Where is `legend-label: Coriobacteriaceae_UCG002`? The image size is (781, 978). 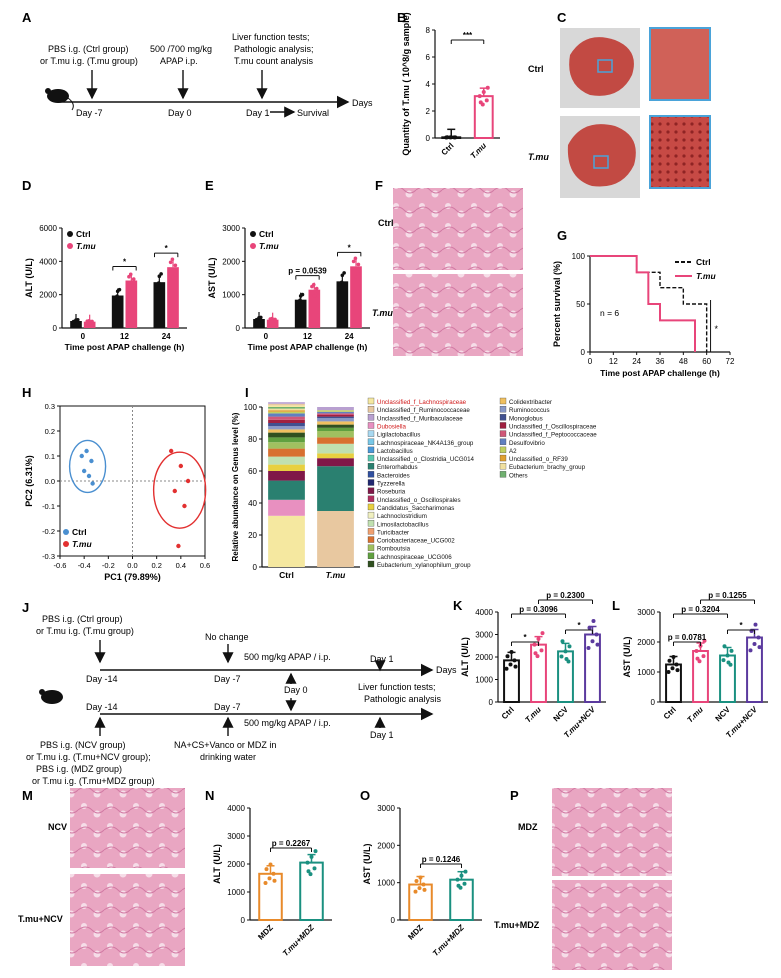
legend-label: Coriobacteriaceae_UCG002 is located at coordinates (416, 541).